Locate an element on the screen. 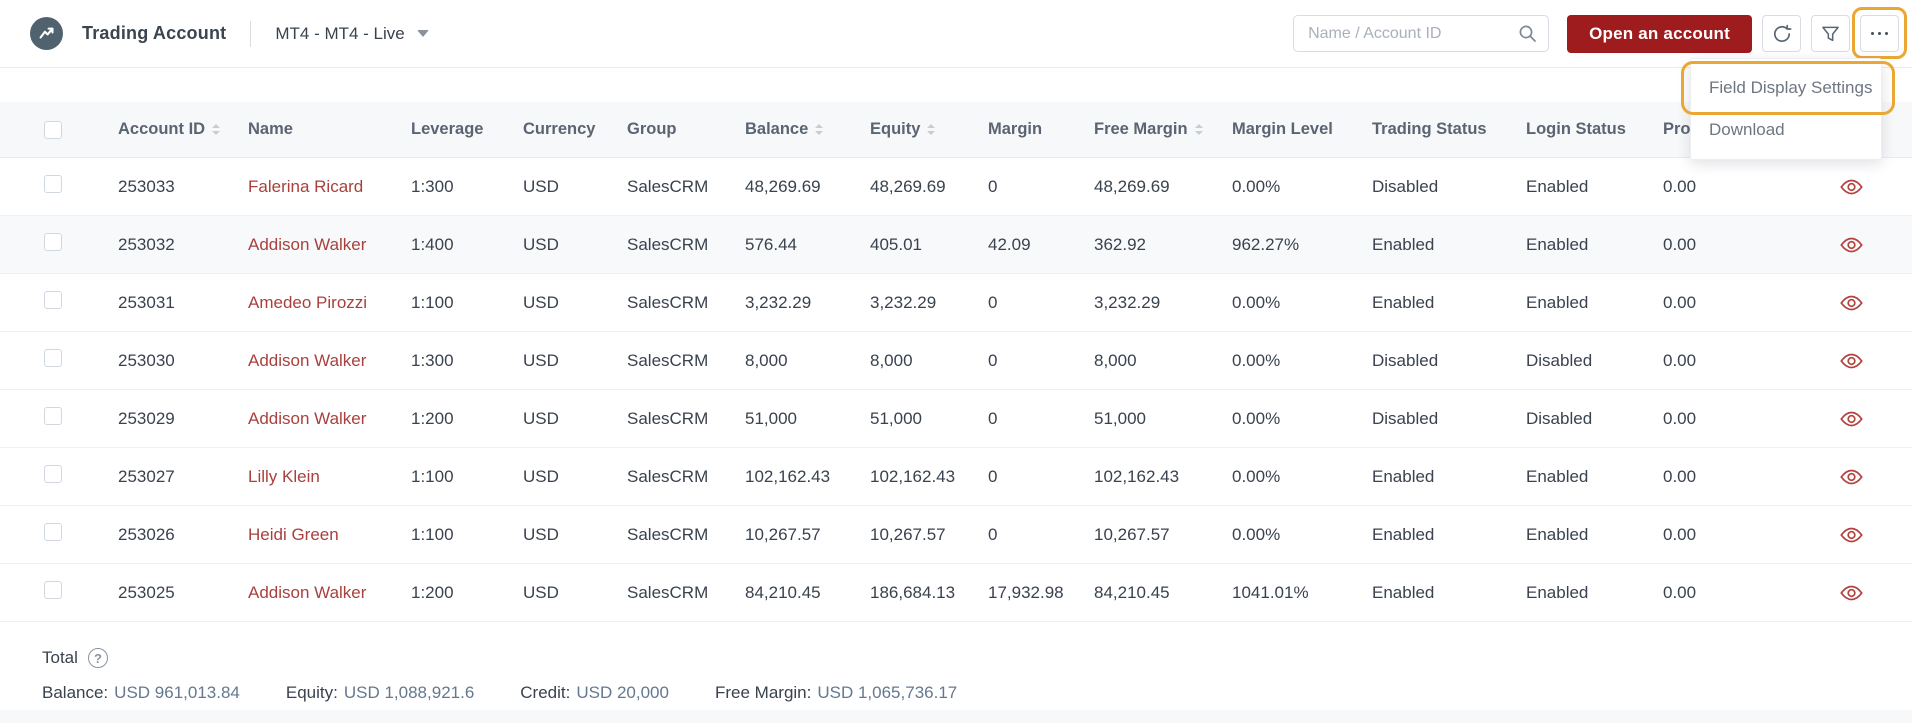 The width and height of the screenshot is (1912, 723). cell-account_id: 253025 is located at coordinates (146, 592).